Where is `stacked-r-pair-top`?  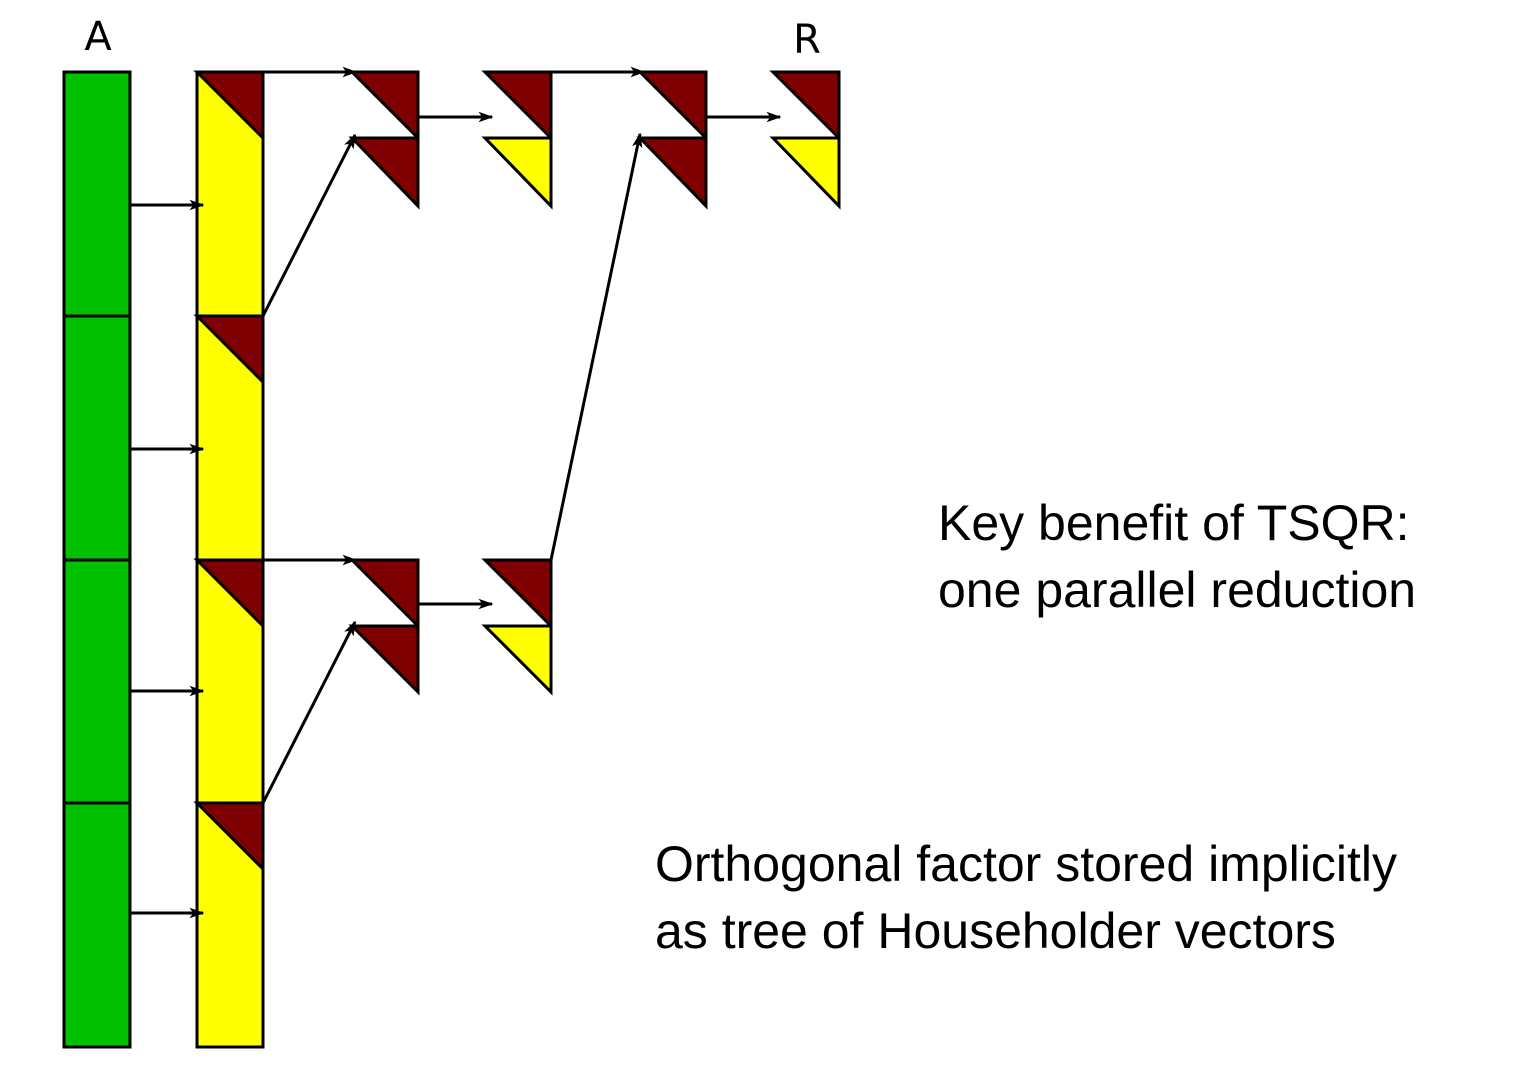
stacked-r-pair-top is located at coordinates (384, 140).